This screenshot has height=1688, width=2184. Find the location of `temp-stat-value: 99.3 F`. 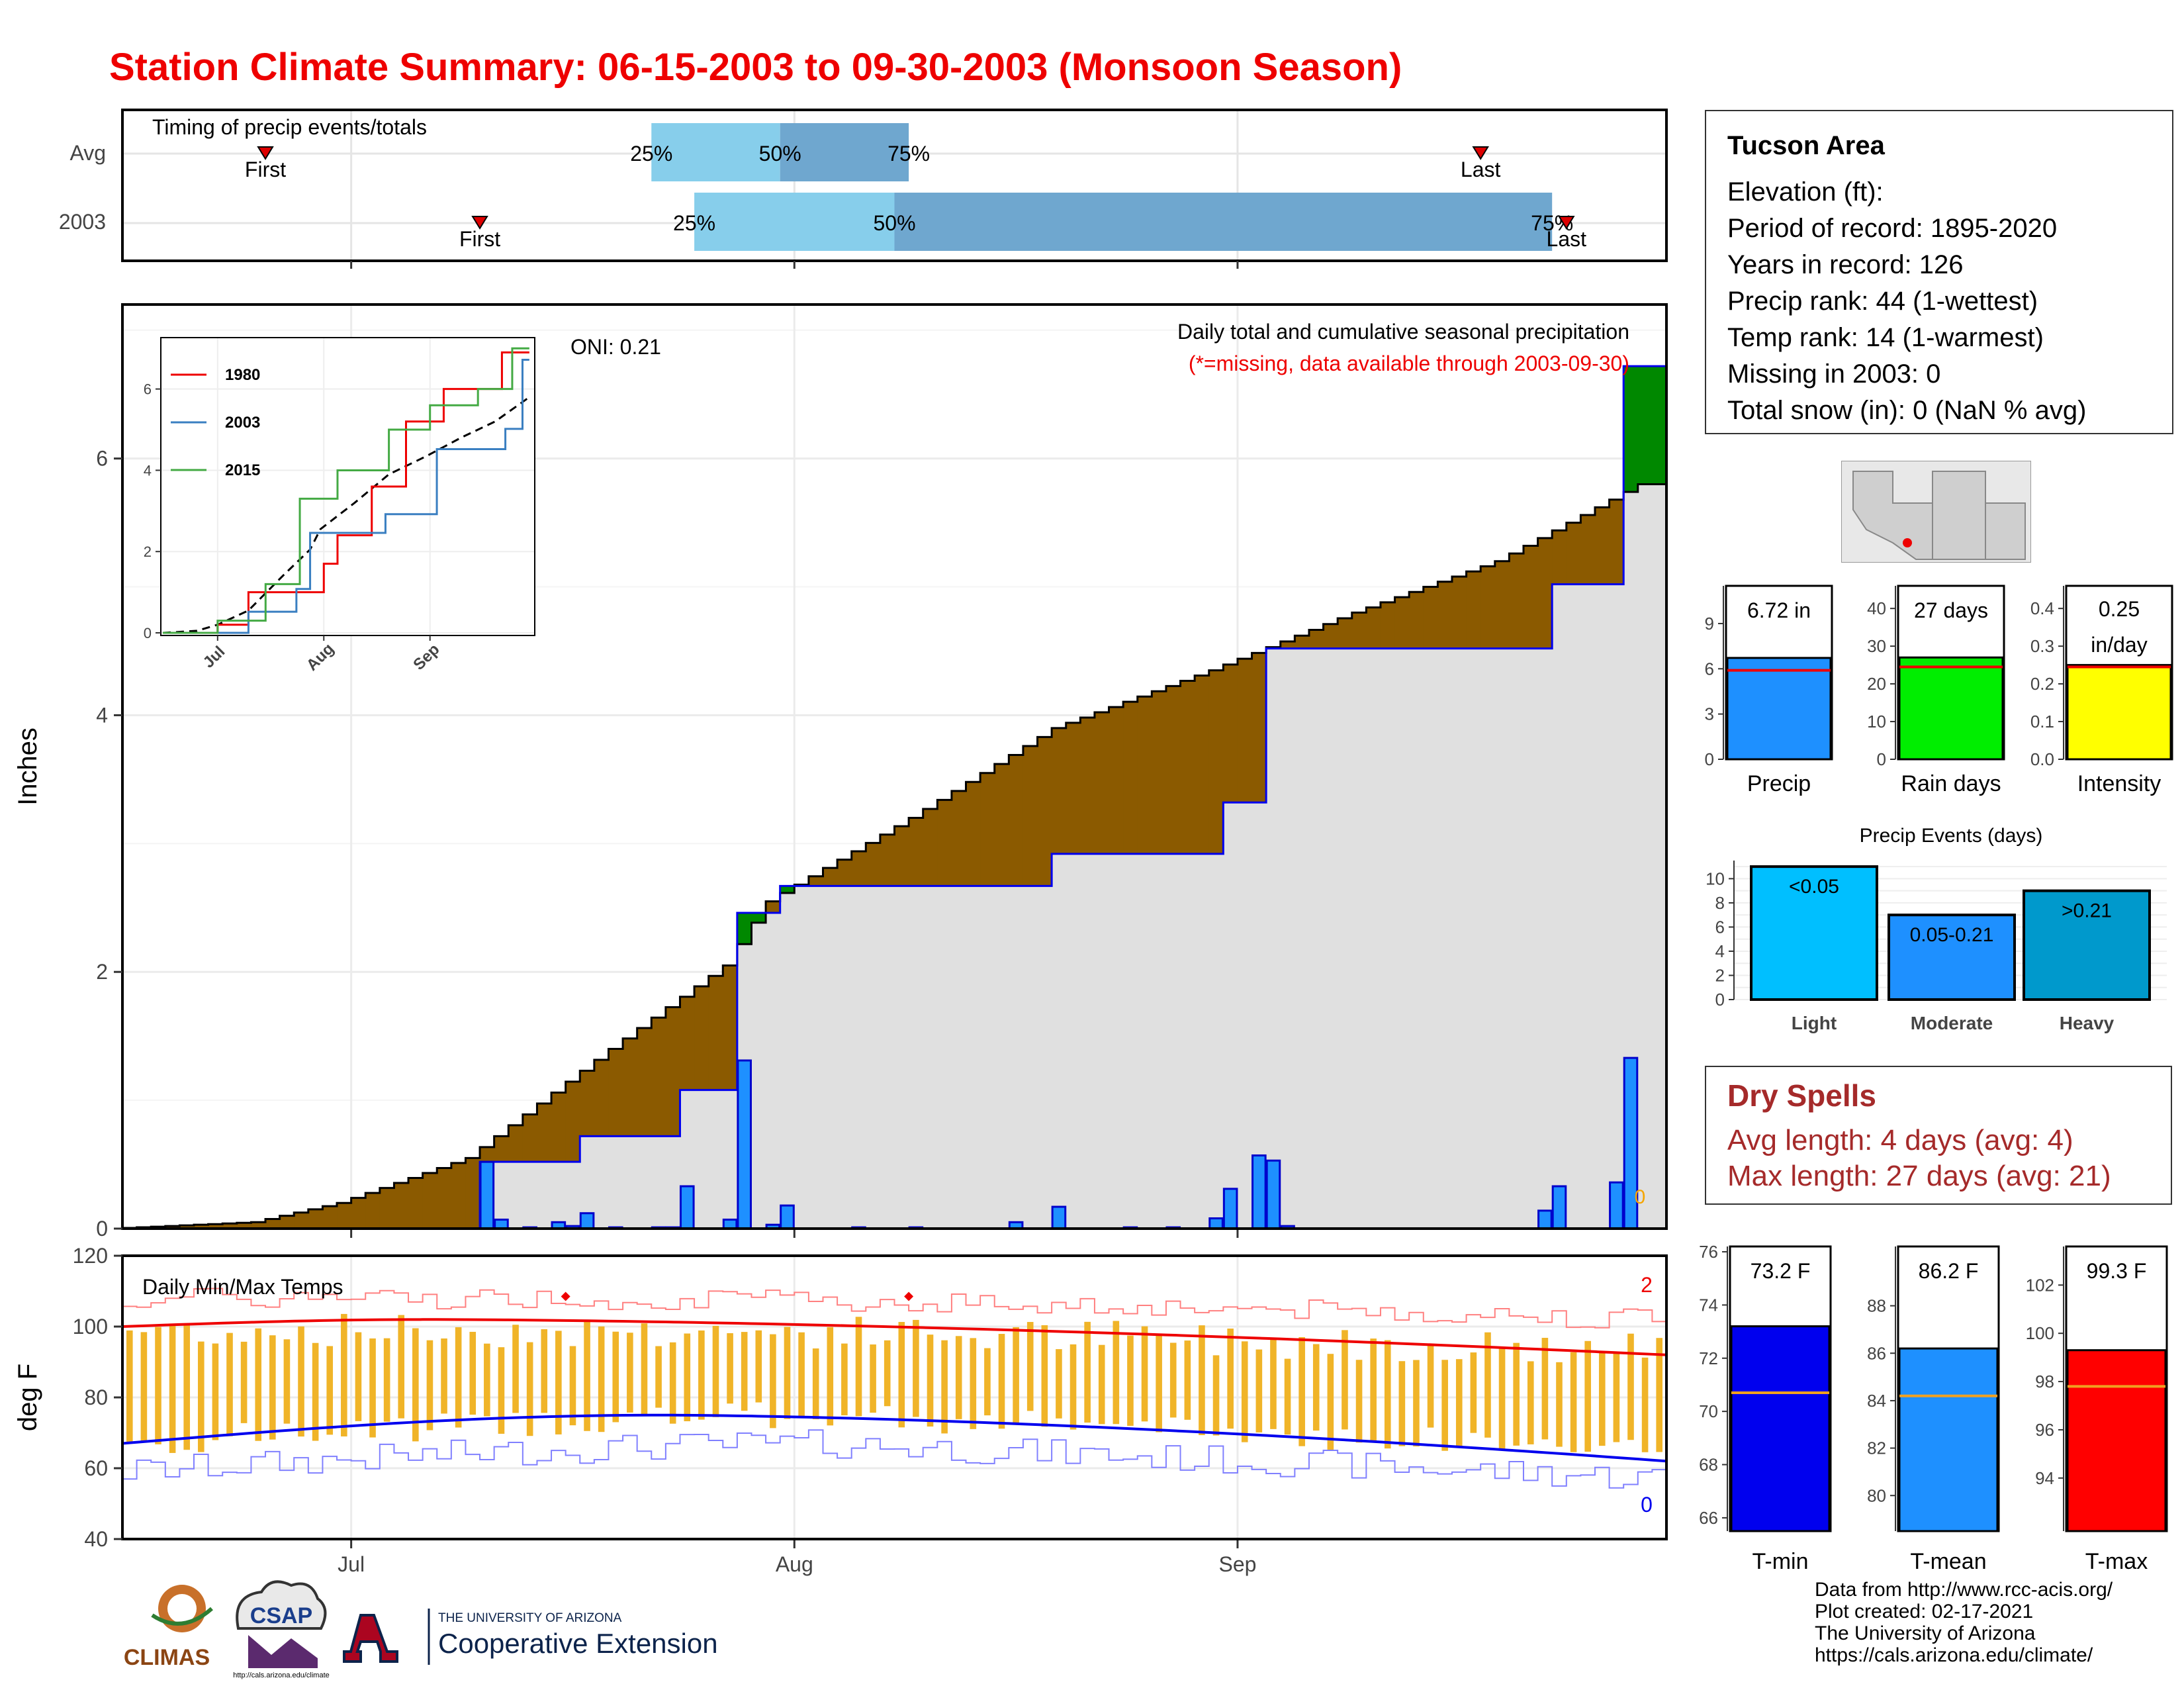

temp-stat-value: 99.3 F is located at coordinates (2117, 1271).